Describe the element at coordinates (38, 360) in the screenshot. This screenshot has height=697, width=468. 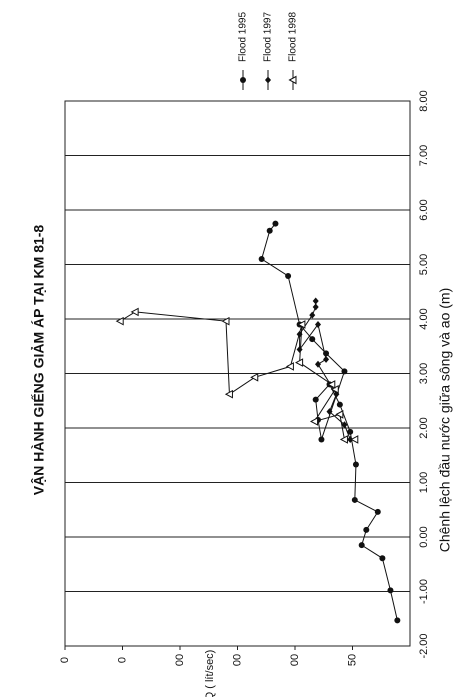
I see `chart-title: VẬN HÀNH GIẾNG GIẢM ÁP TẠI KM 81-8` at that location.